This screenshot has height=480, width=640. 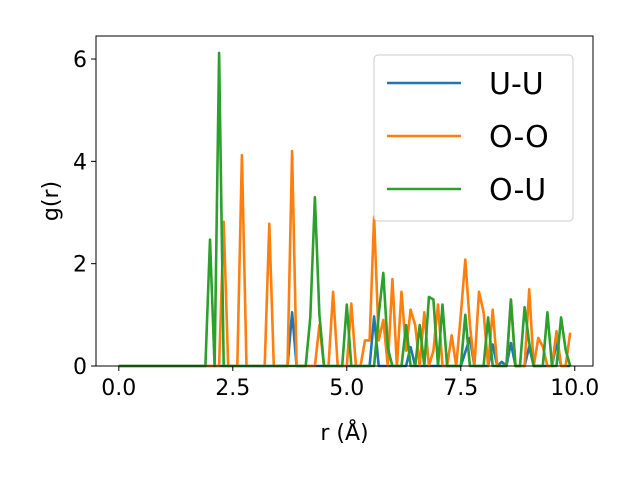 What do you see at coordinates (346, 388) in the screenshot?
I see `x-tick-label: 5.0` at bounding box center [346, 388].